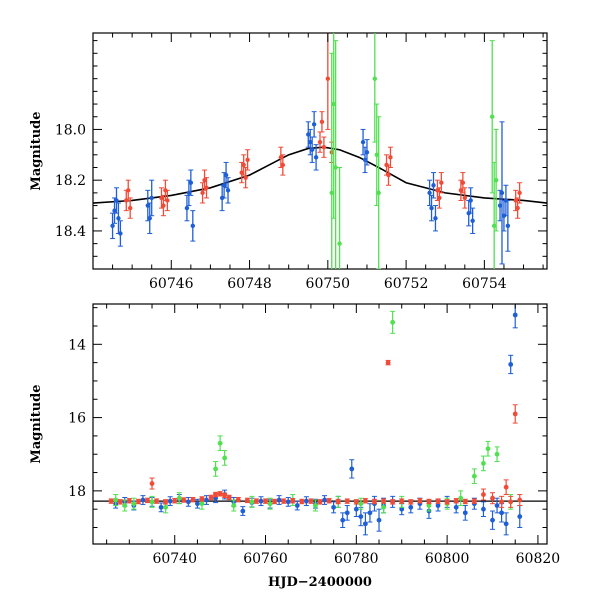 This screenshot has height=604, width=600. I want to click on top-x-tick-label: 60748, so click(249, 284).